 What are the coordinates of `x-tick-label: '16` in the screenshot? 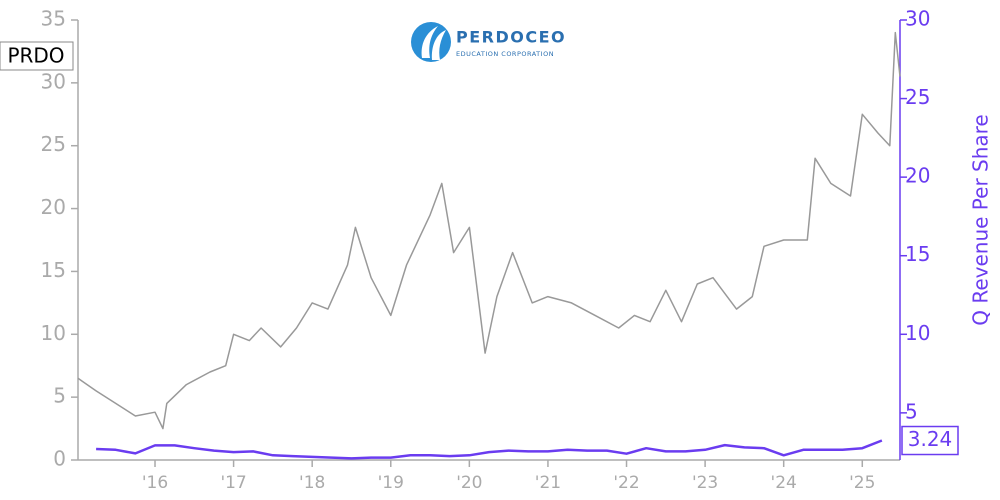 It's located at (155, 483).